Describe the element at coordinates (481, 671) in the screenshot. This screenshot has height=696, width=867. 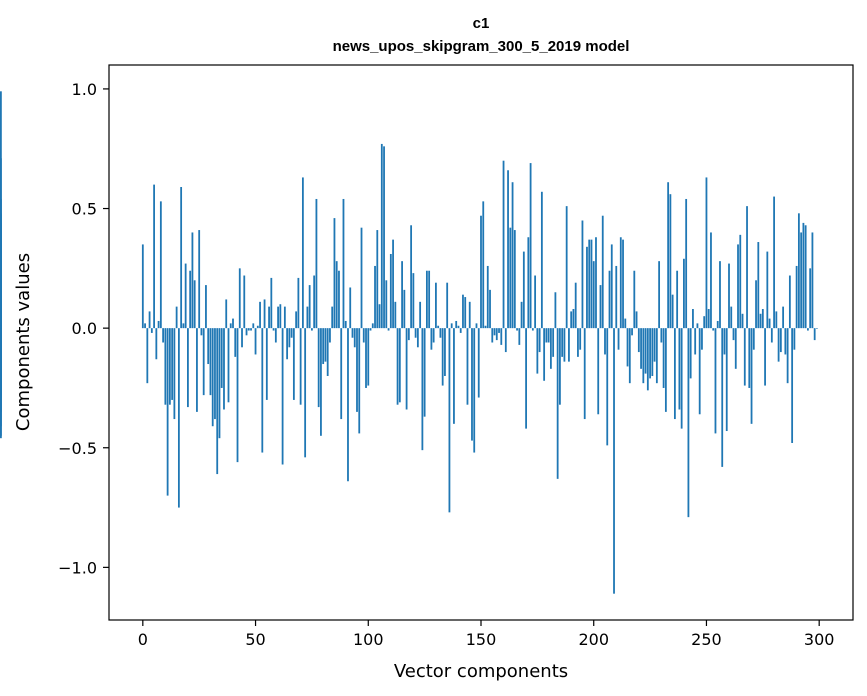
I see `x-axis-label: Vector components` at that location.